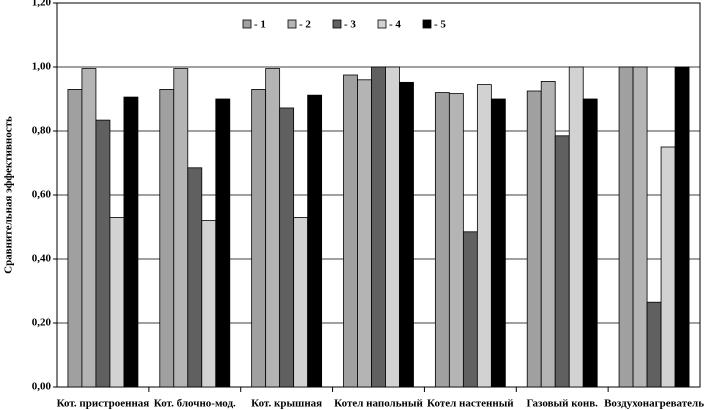  Describe the element at coordinates (470, 404) in the screenshot. I see `x-tick-label: Котел настенный` at that location.